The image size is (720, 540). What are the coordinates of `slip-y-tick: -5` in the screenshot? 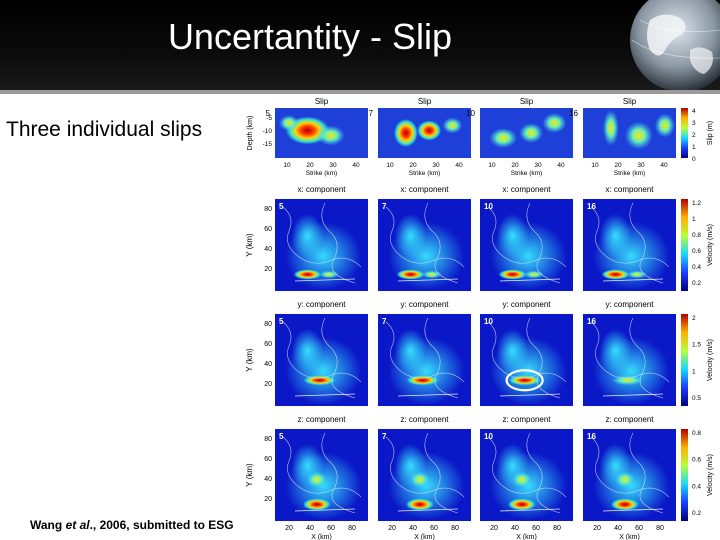 It's located at (269, 118).